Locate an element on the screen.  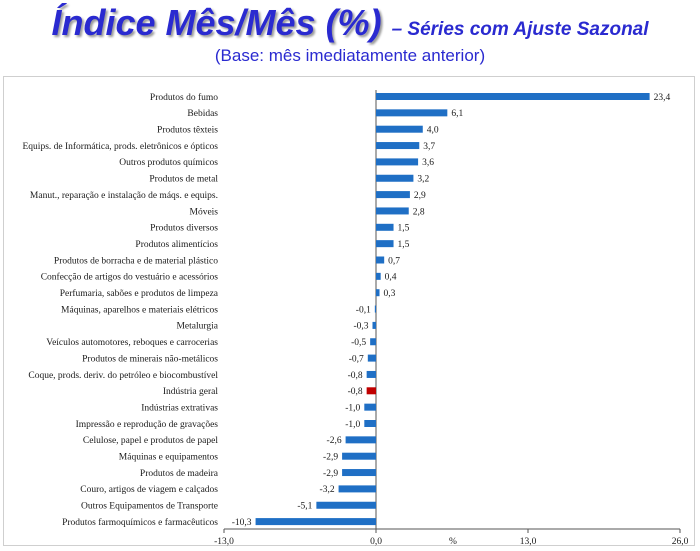
chart-subtitle: (Base: mês imediatamente anterior) is located at coordinates (350, 55).